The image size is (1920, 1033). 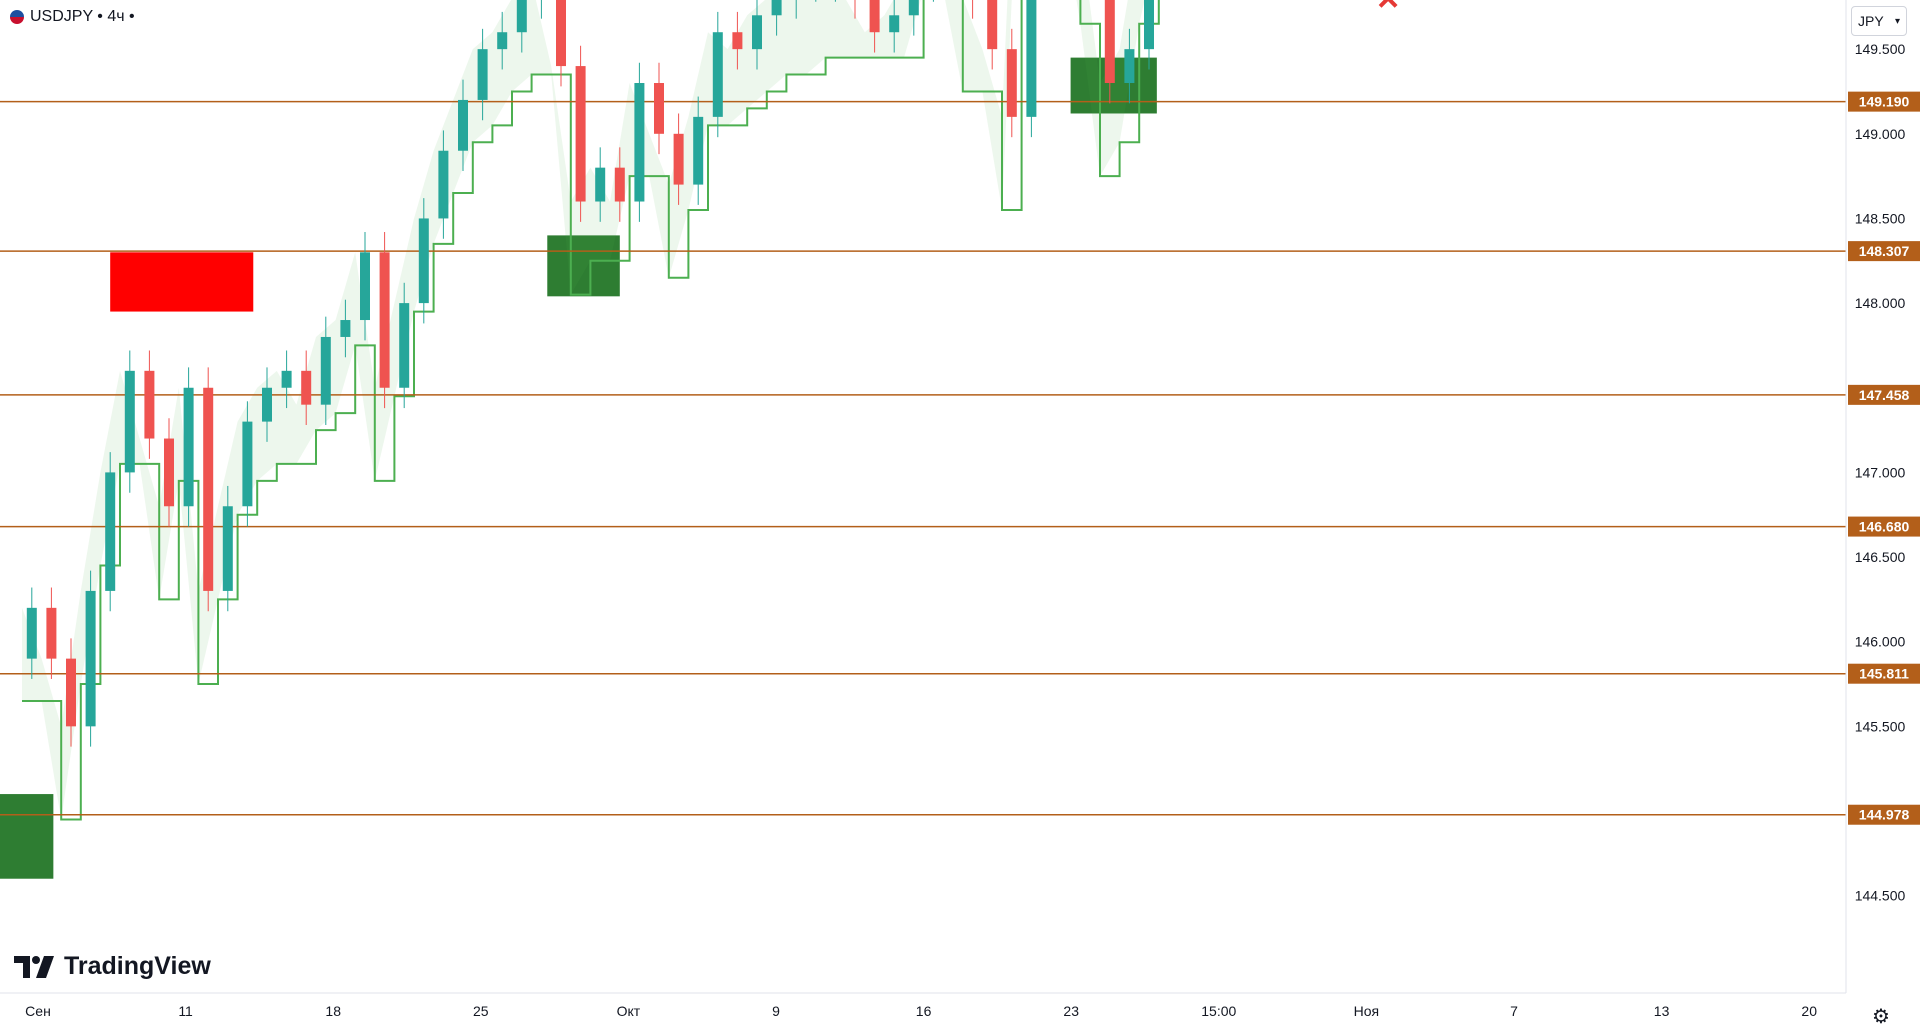 What do you see at coordinates (1071, 1011) in the screenshot?
I see `time-tick-label: 23` at bounding box center [1071, 1011].